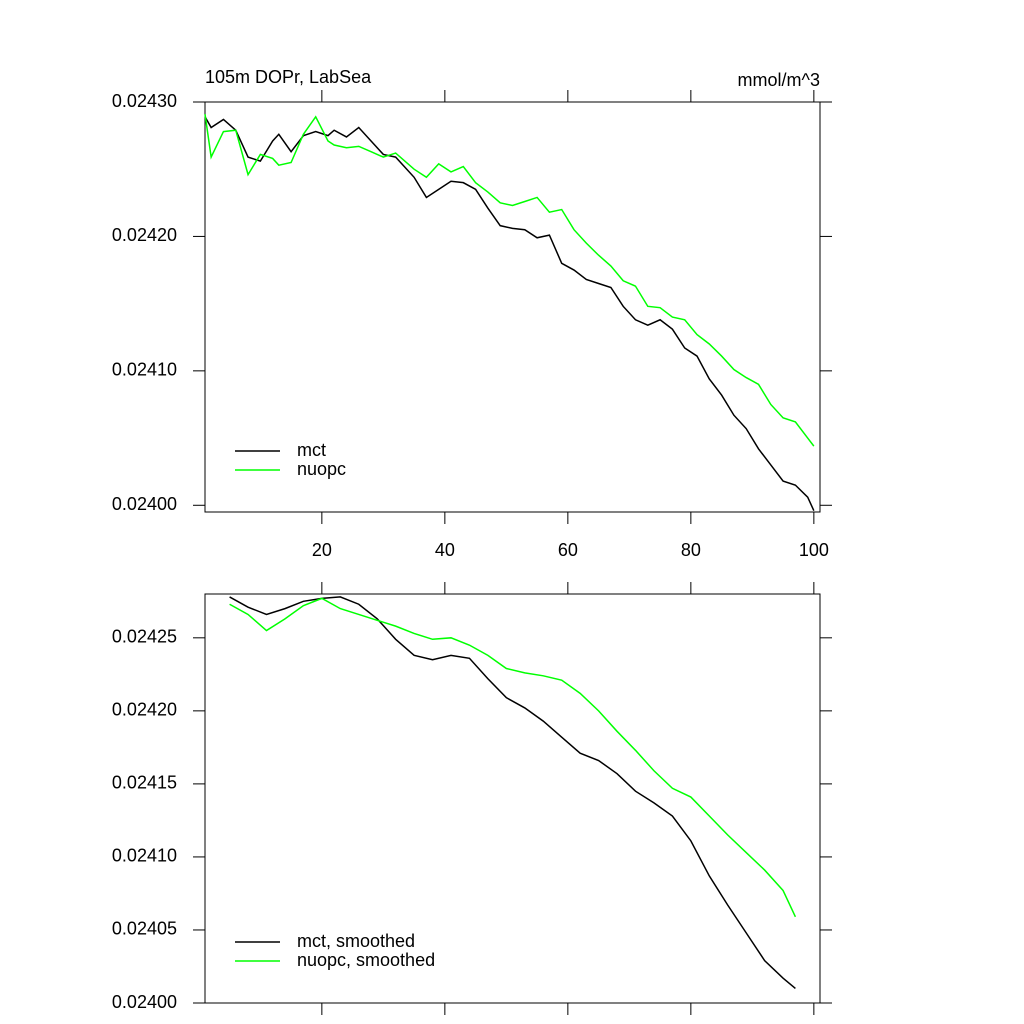  I want to click on y-tick-label: 0.02415, so click(144, 783).